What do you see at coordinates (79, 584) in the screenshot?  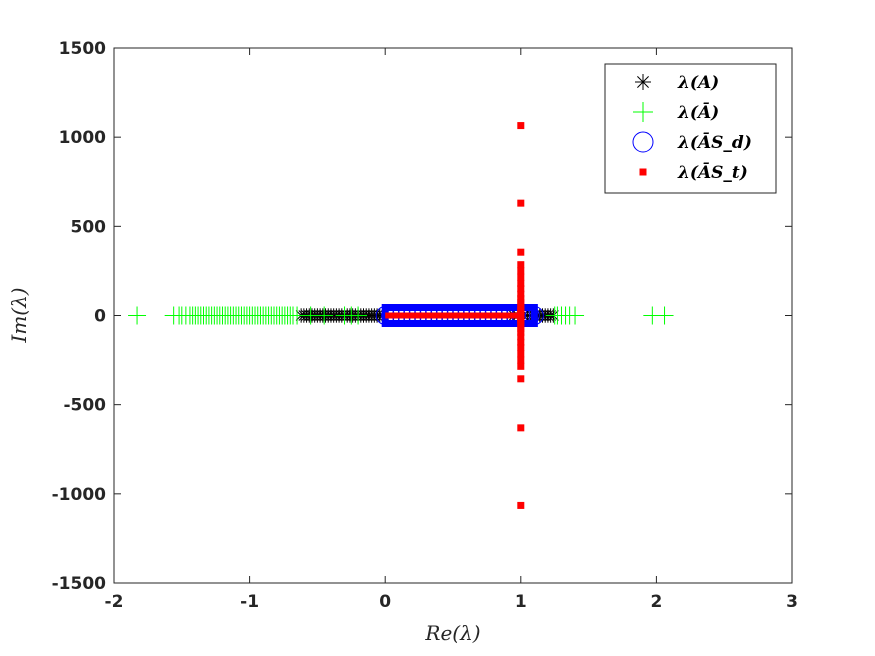 I see `y-tick-label: -1500` at bounding box center [79, 584].